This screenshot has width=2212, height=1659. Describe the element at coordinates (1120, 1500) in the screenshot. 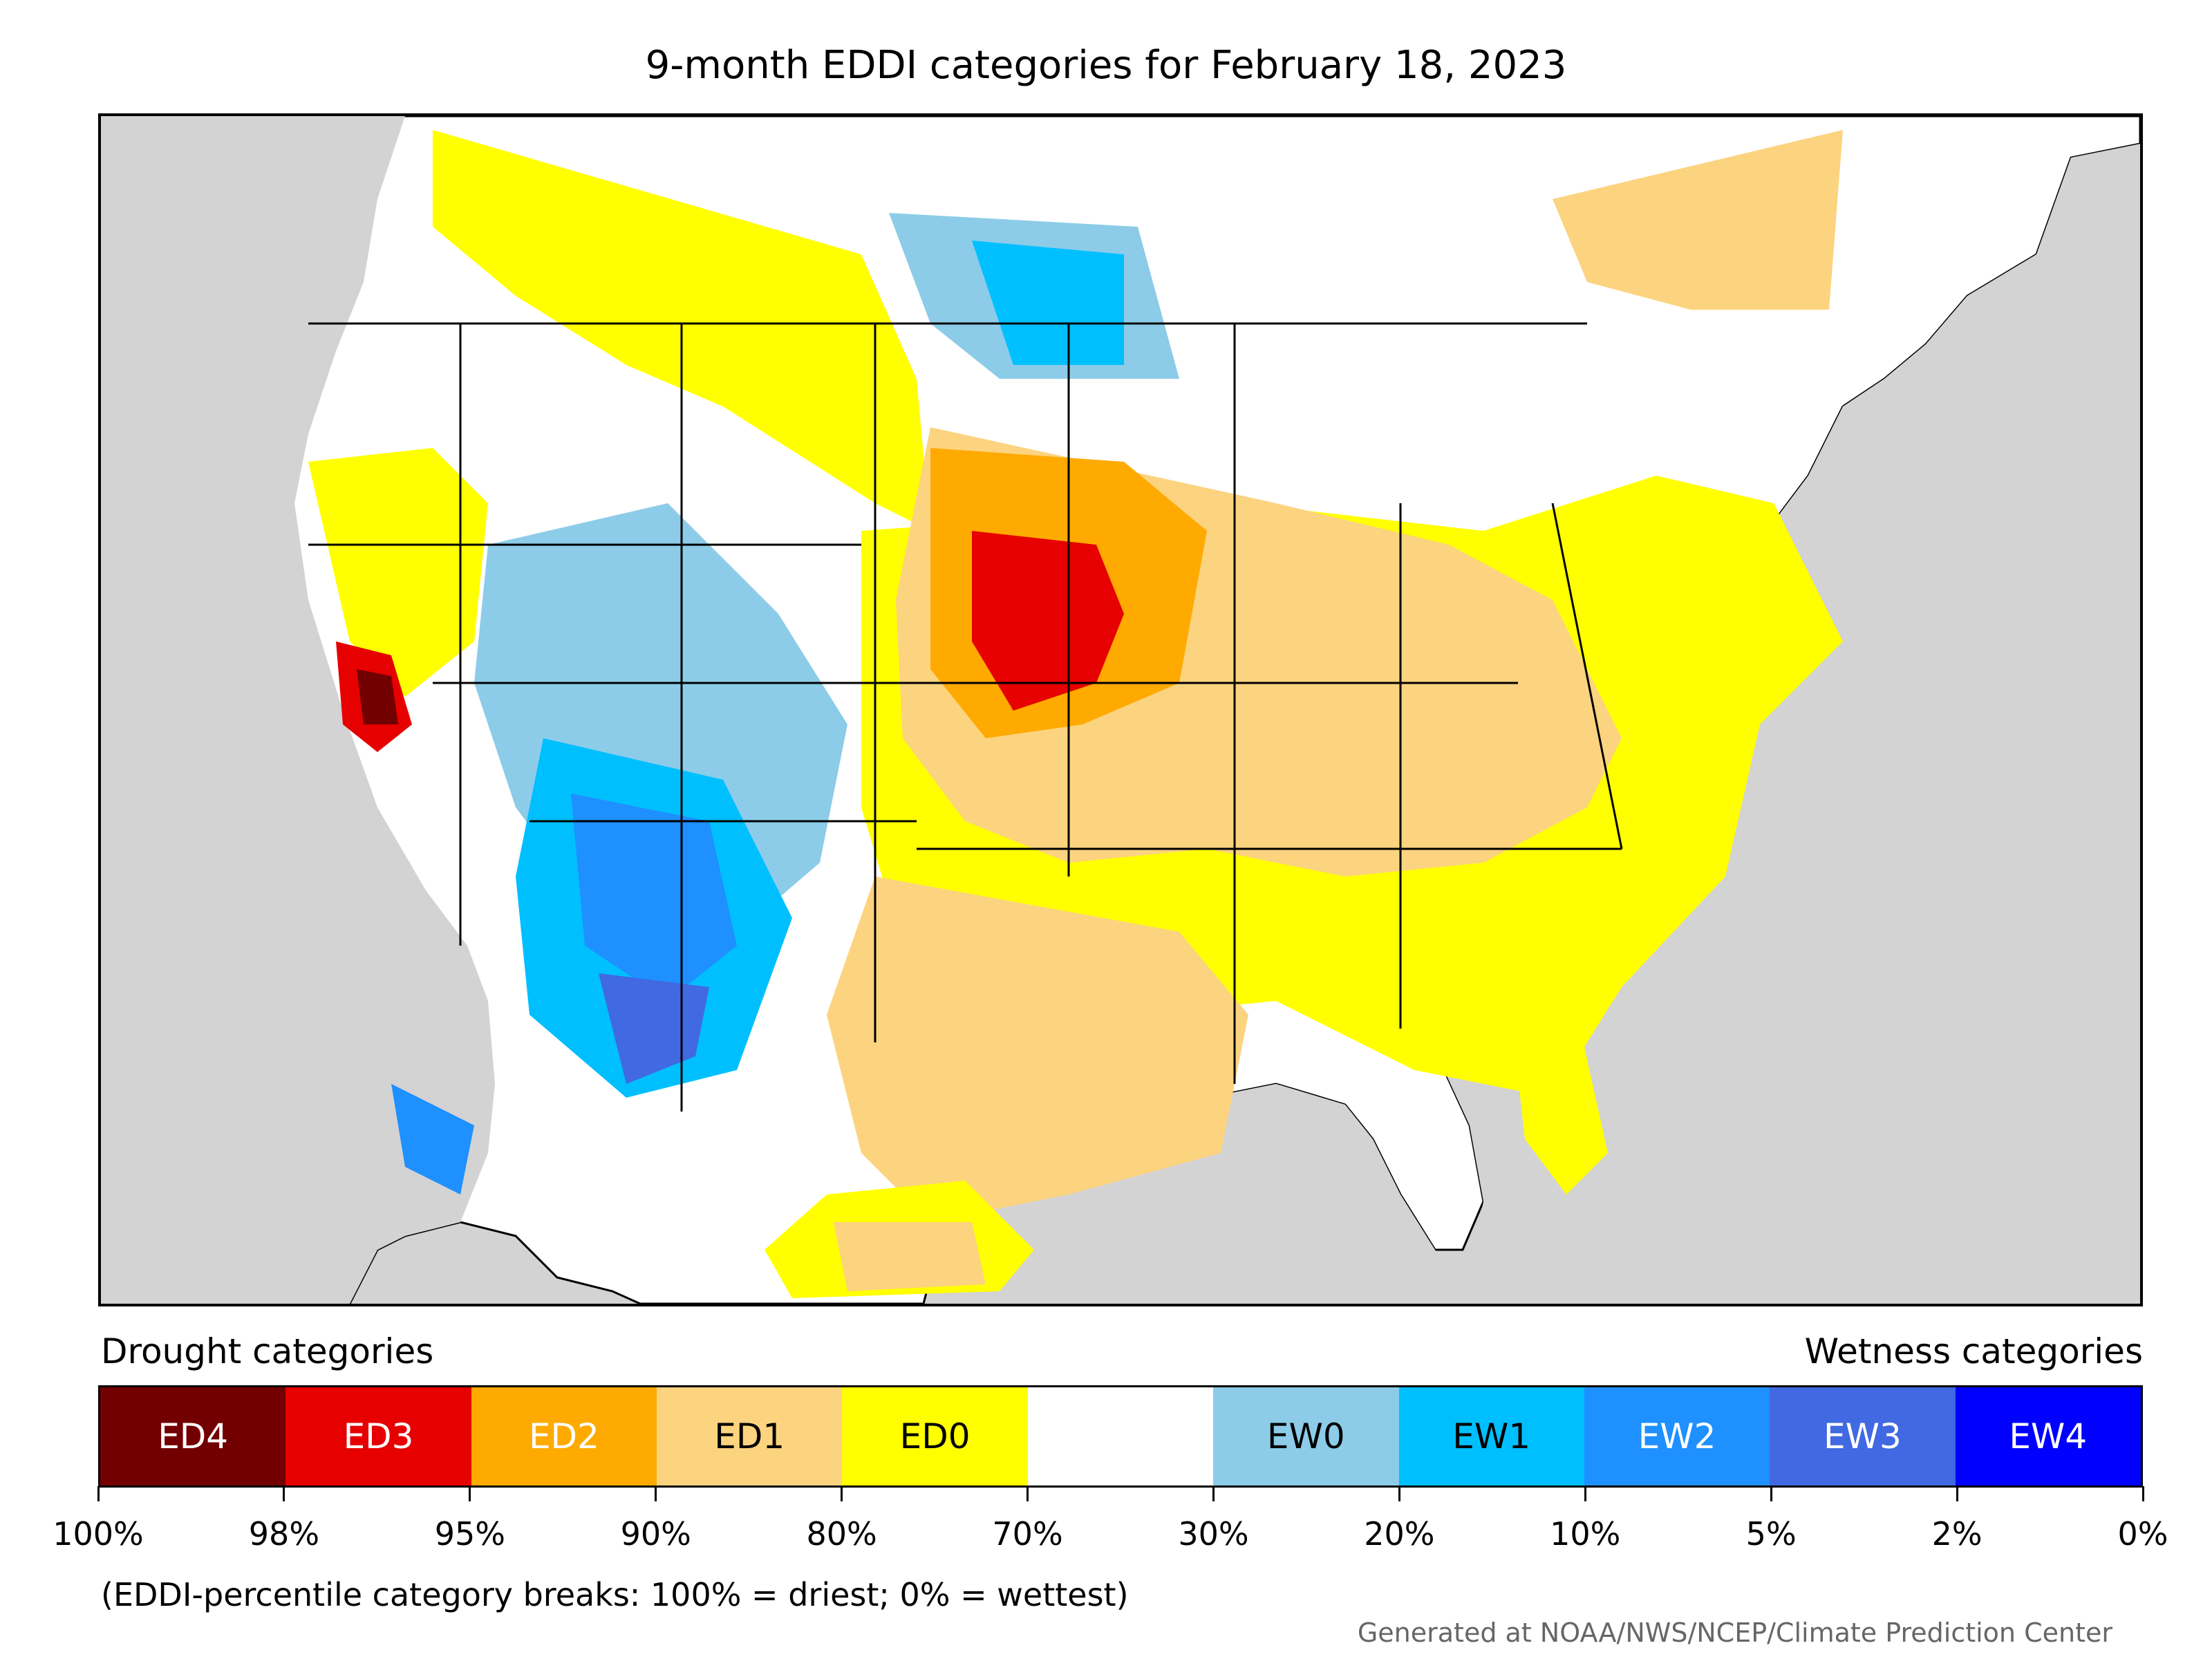

I see `colorbar-ticks` at that location.